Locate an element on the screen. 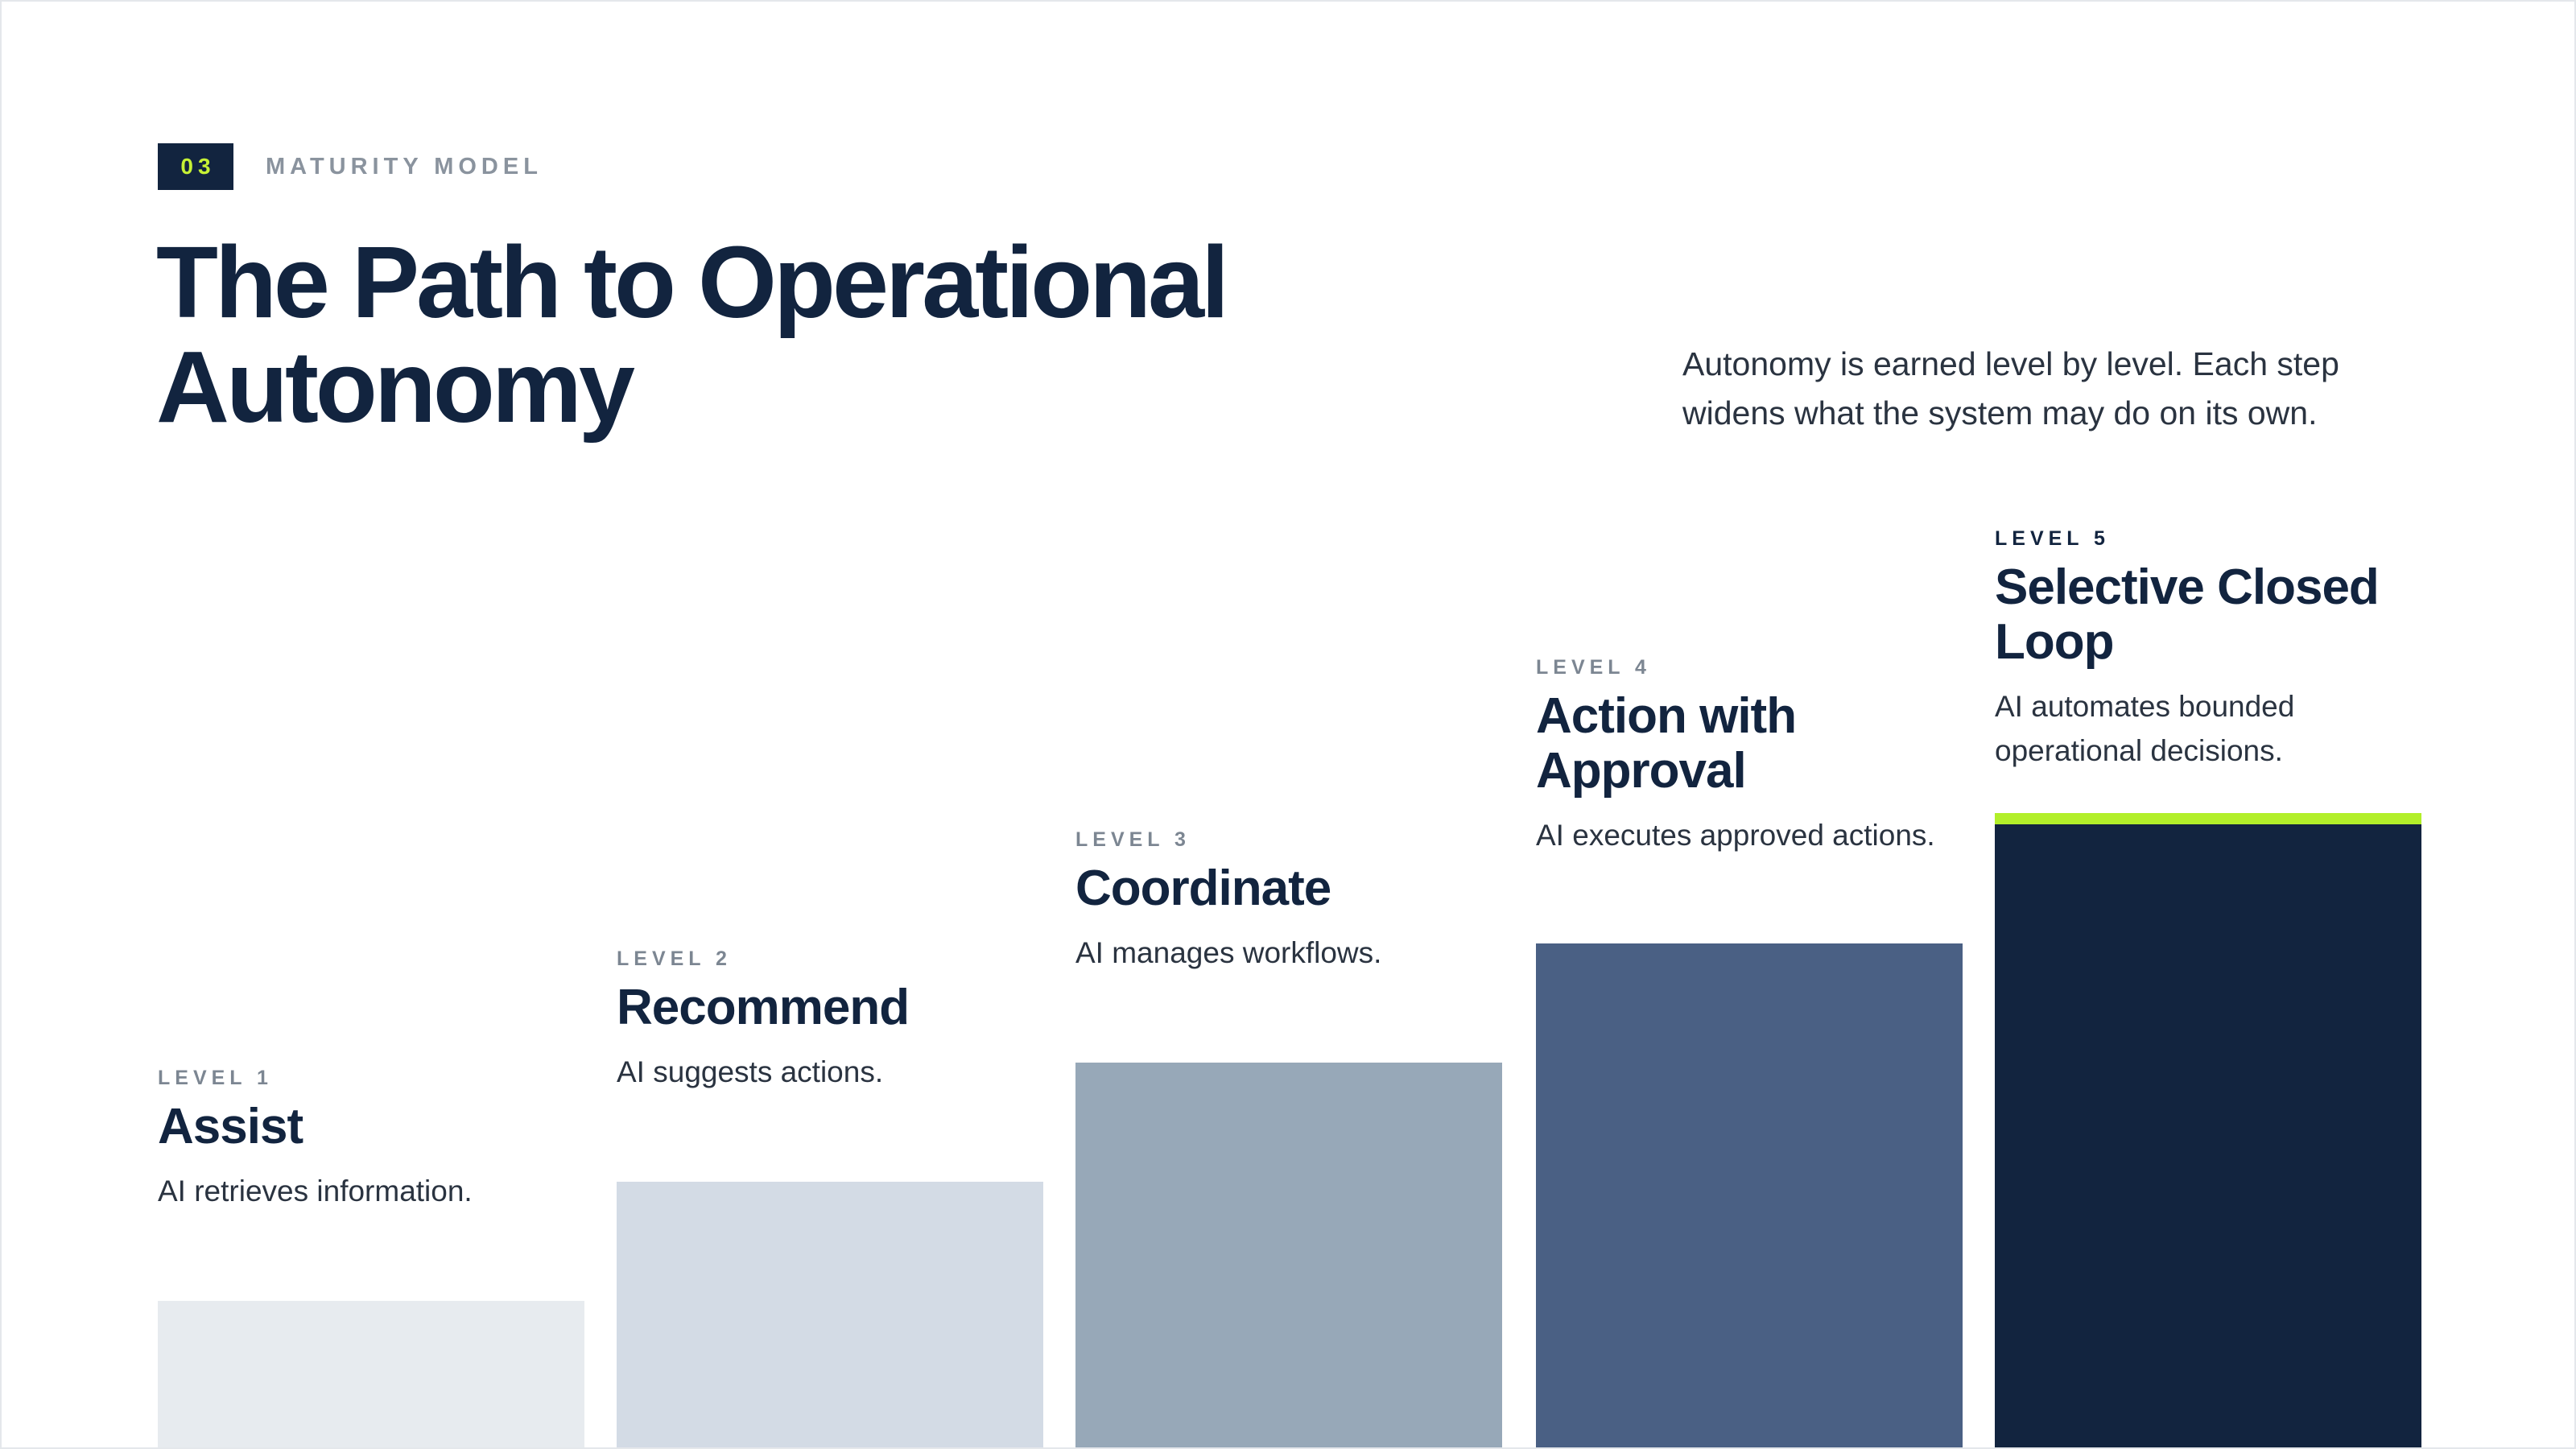 The height and width of the screenshot is (1449, 2576). level-title-line: Assist is located at coordinates (231, 1126).